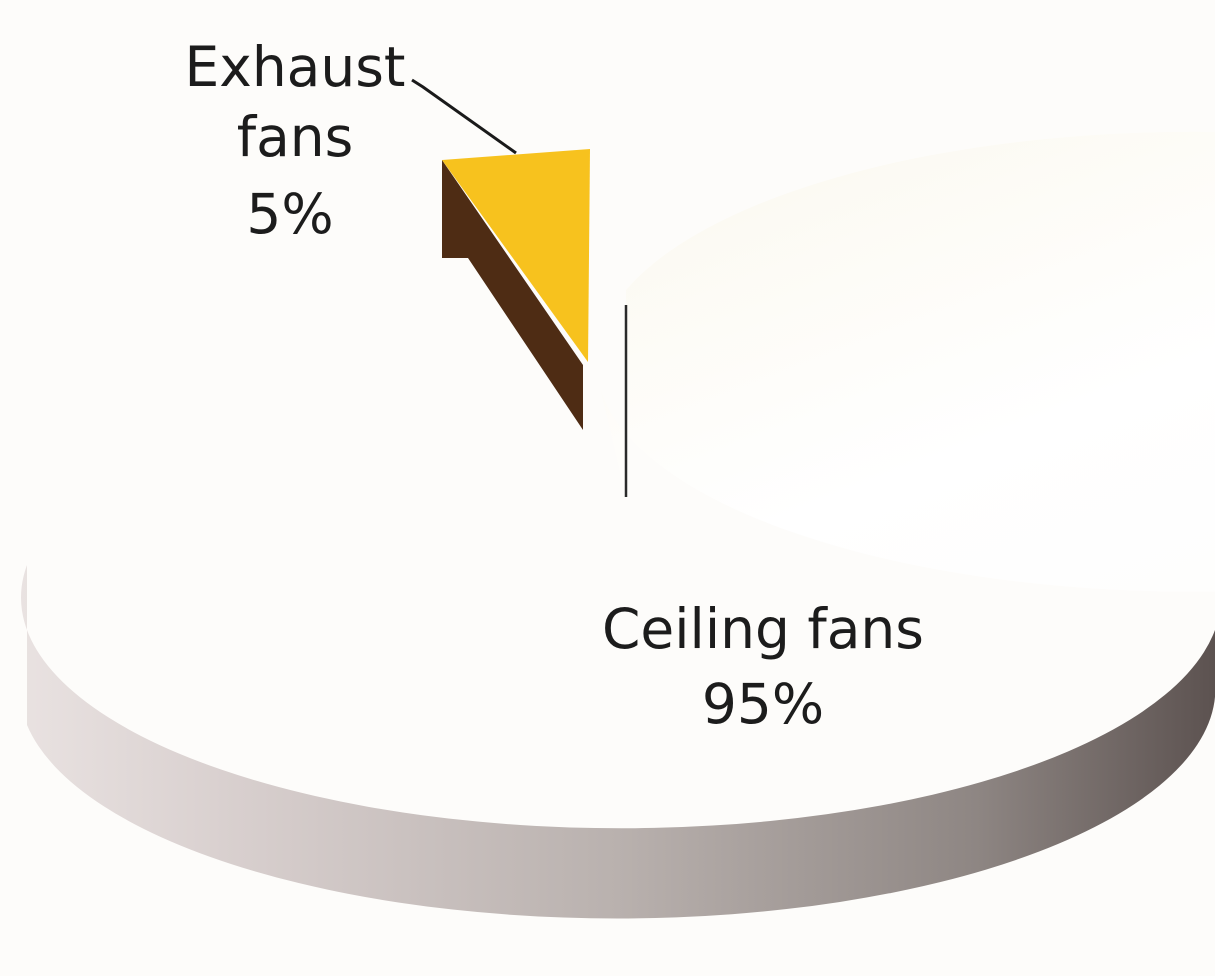 Image resolution: width=1215 pixels, height=976 pixels. I want to click on exhaust-fans-percent: 5%, so click(289, 214).